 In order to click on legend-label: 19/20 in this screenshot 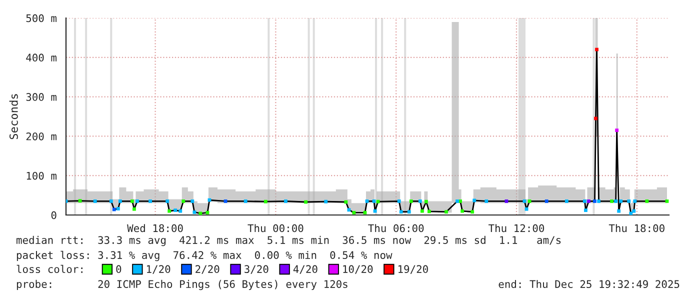, I will do `click(413, 269)`.